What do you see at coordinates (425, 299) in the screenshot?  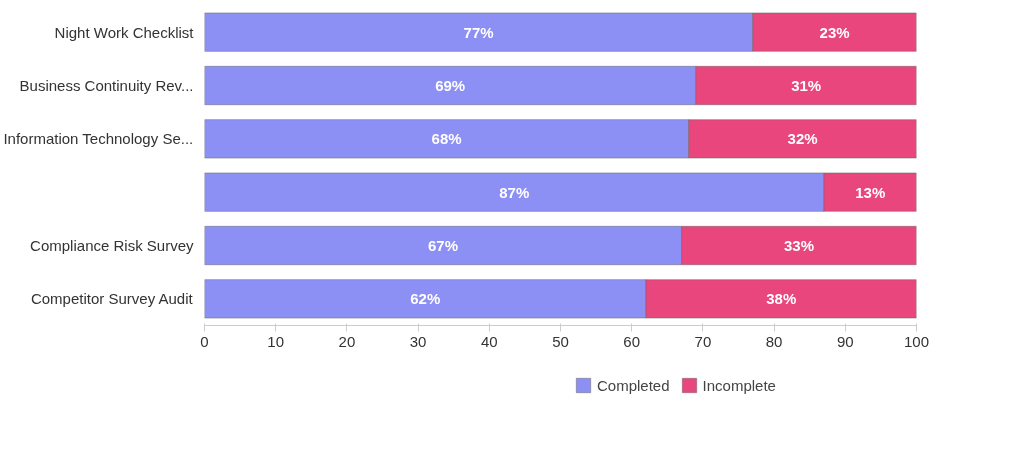 I see `data-label: 62%` at bounding box center [425, 299].